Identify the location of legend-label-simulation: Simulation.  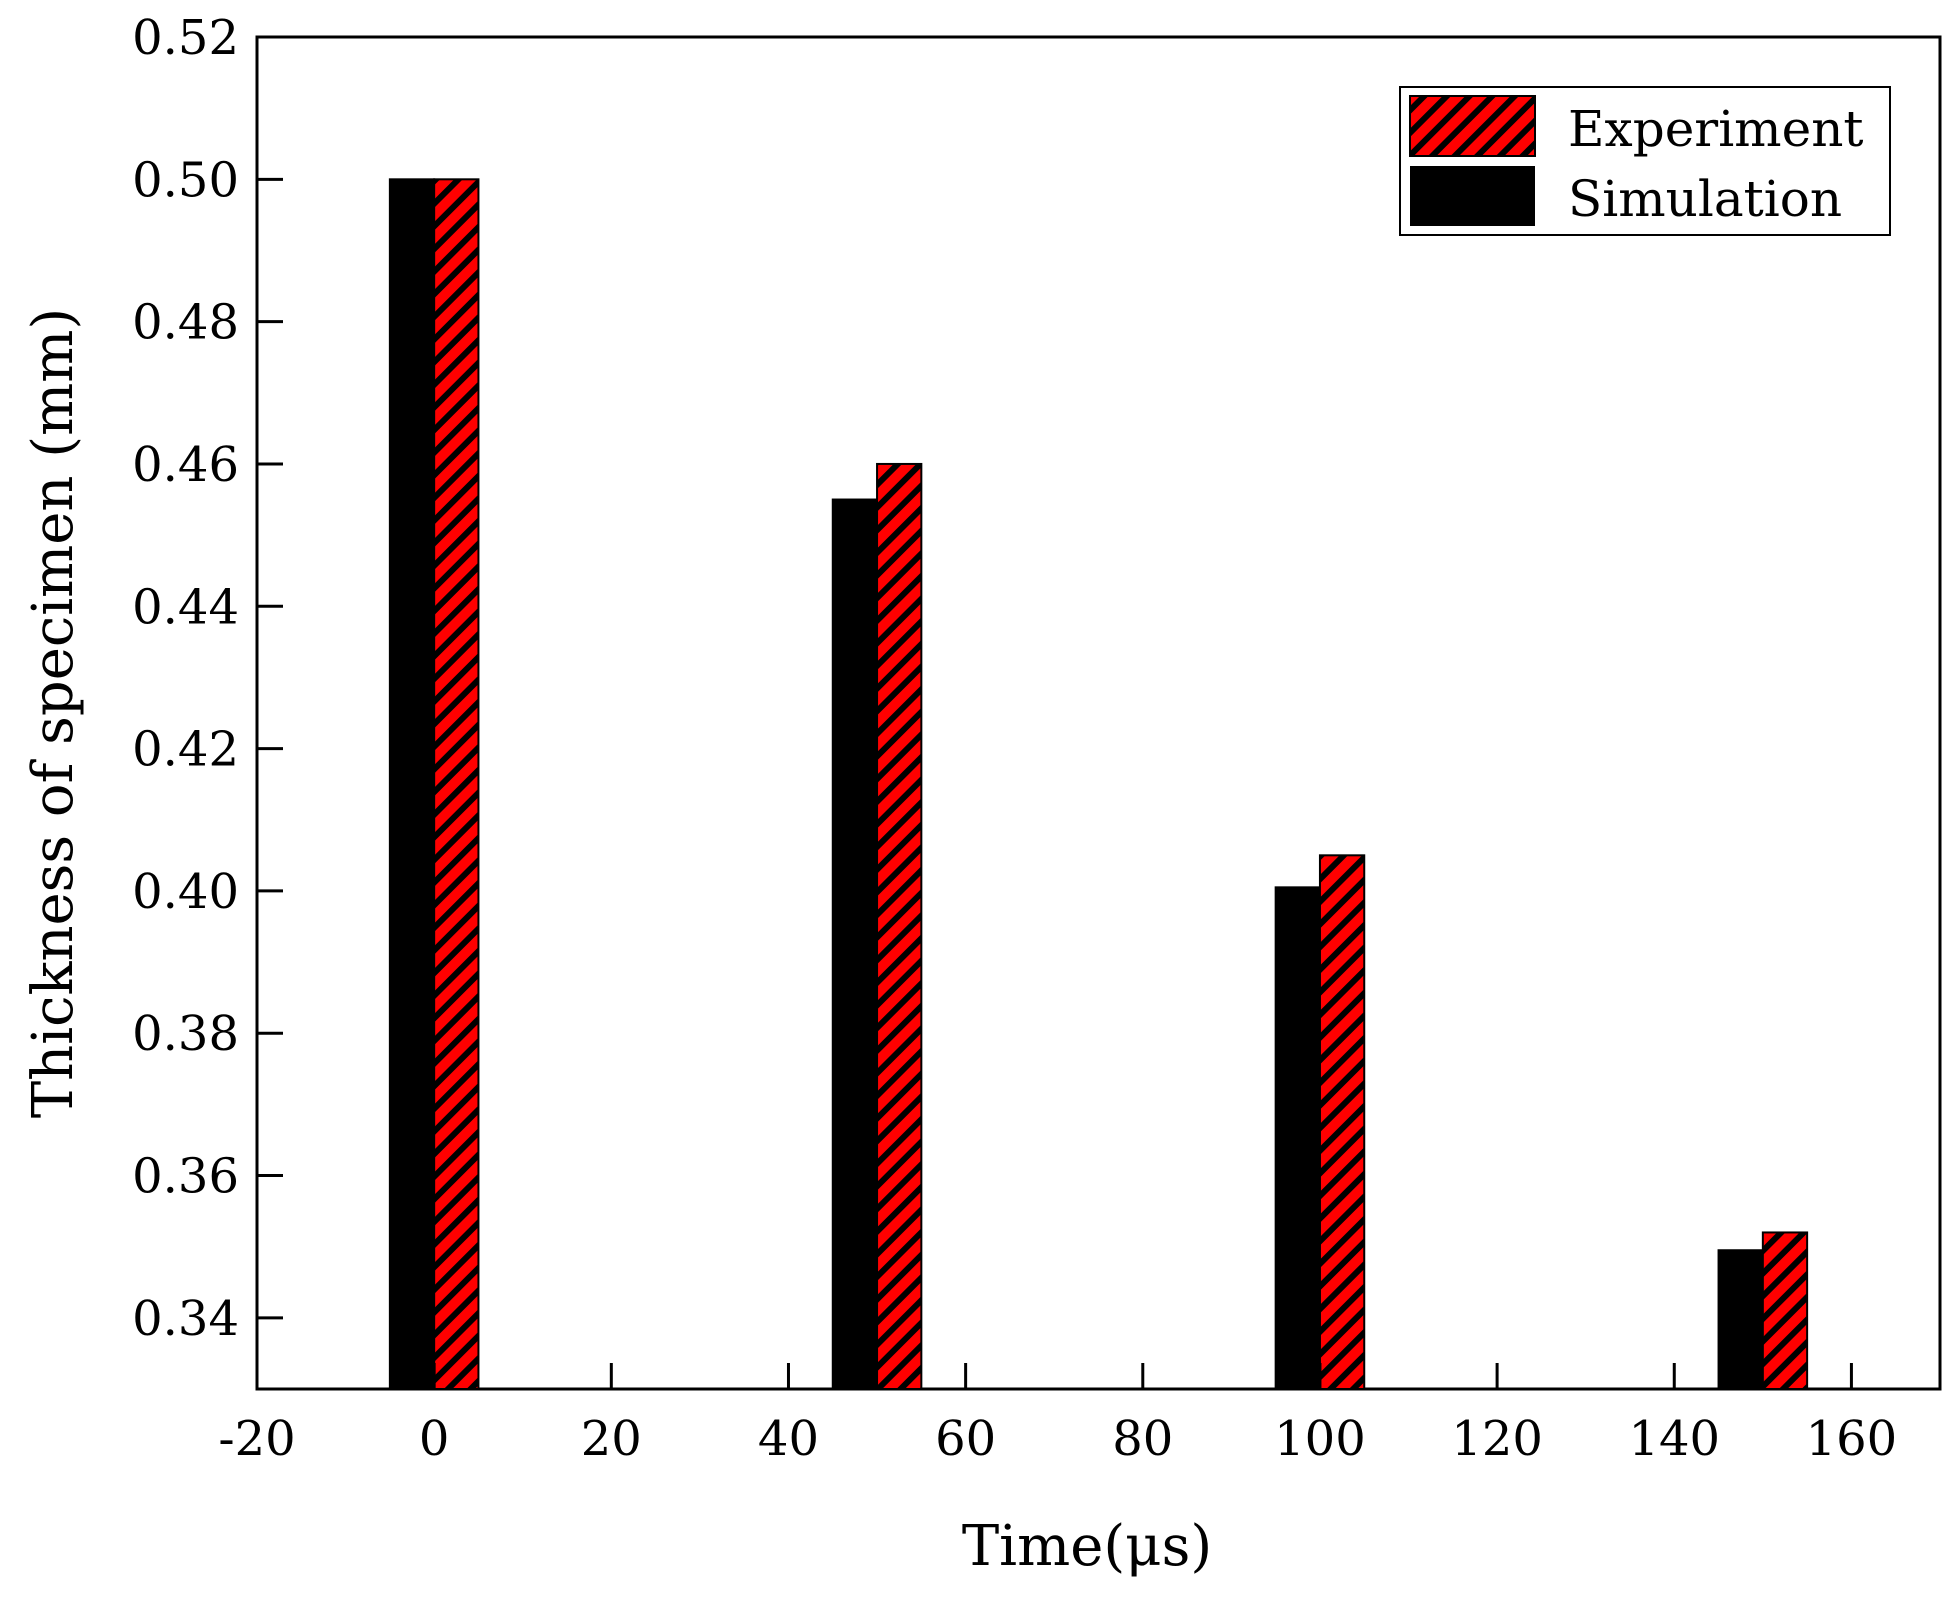
(1705, 199).